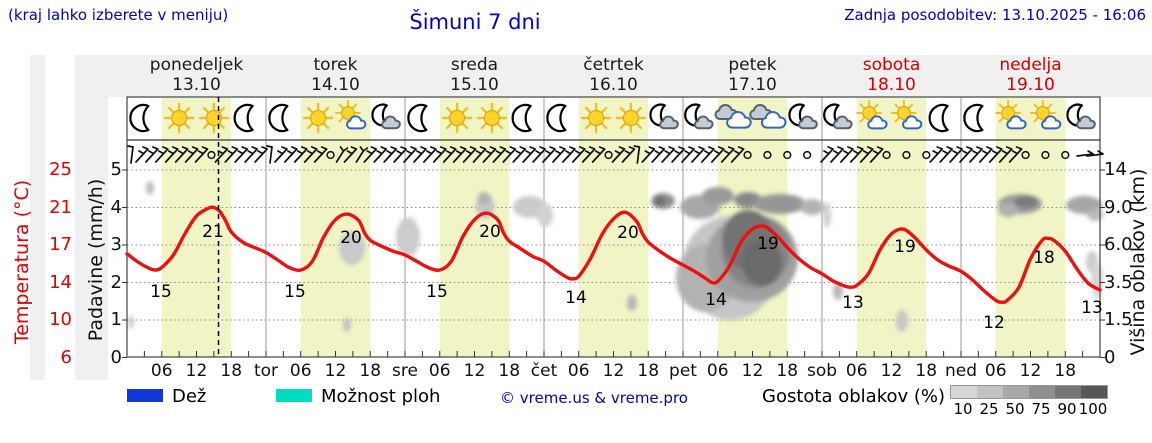 Image resolution: width=1152 pixels, height=443 pixels. What do you see at coordinates (475, 22) in the screenshot?
I see `page-title: Šimuni 7 dni` at bounding box center [475, 22].